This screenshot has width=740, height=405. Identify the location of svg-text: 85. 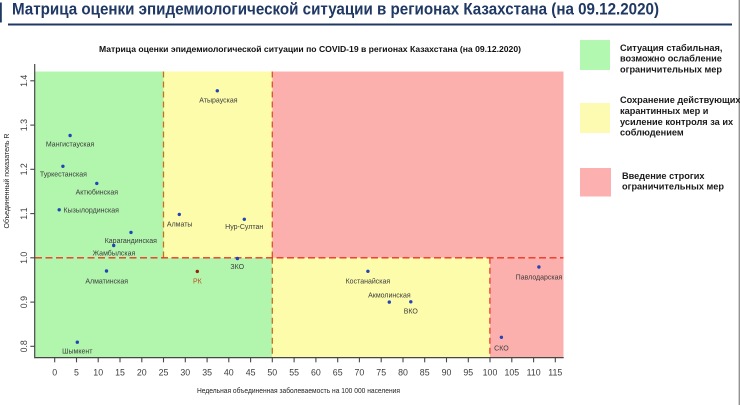
(425, 373).